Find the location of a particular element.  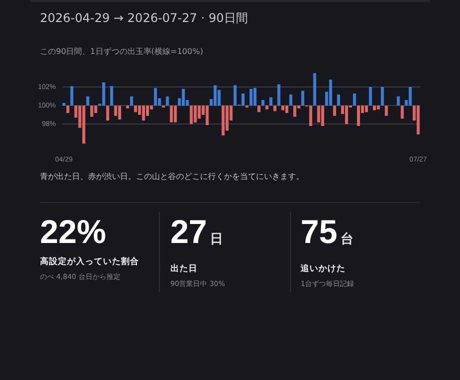

text: 青が出た日、赤が渋い日。この山と谷のどこに行くかを当てにいきます。 is located at coordinates (172, 176).